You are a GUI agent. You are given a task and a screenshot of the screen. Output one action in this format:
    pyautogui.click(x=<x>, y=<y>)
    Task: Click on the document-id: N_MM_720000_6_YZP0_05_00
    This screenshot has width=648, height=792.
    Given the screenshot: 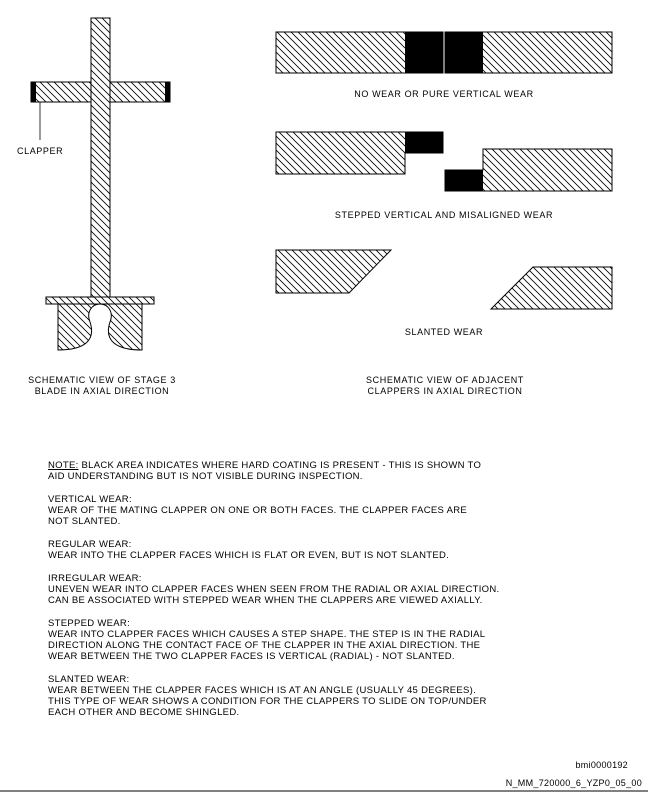 What is the action you would take?
    pyautogui.click(x=573, y=783)
    